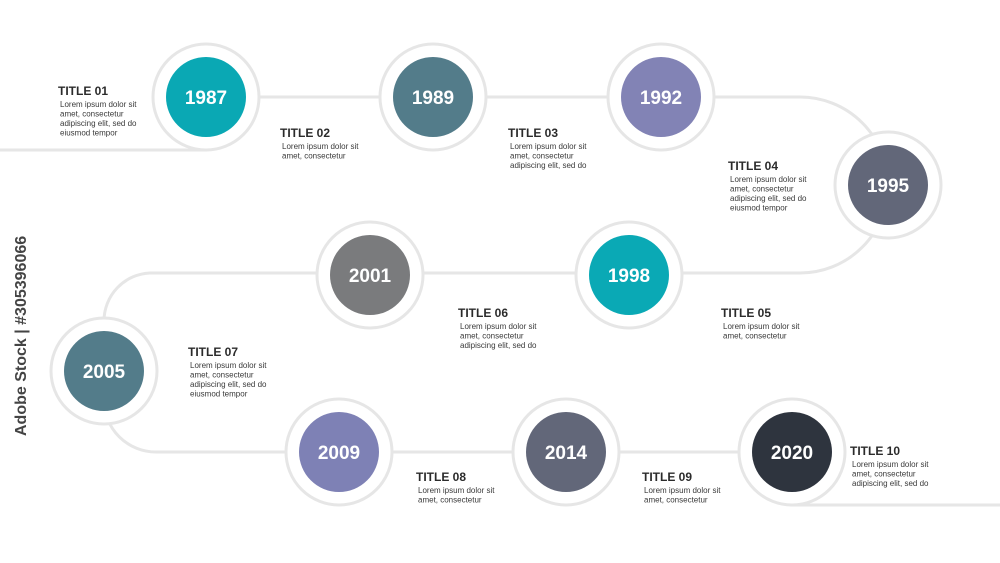 This screenshot has height=563, width=1000. What do you see at coordinates (483, 313) in the screenshot?
I see `node-title: TITLE 06` at bounding box center [483, 313].